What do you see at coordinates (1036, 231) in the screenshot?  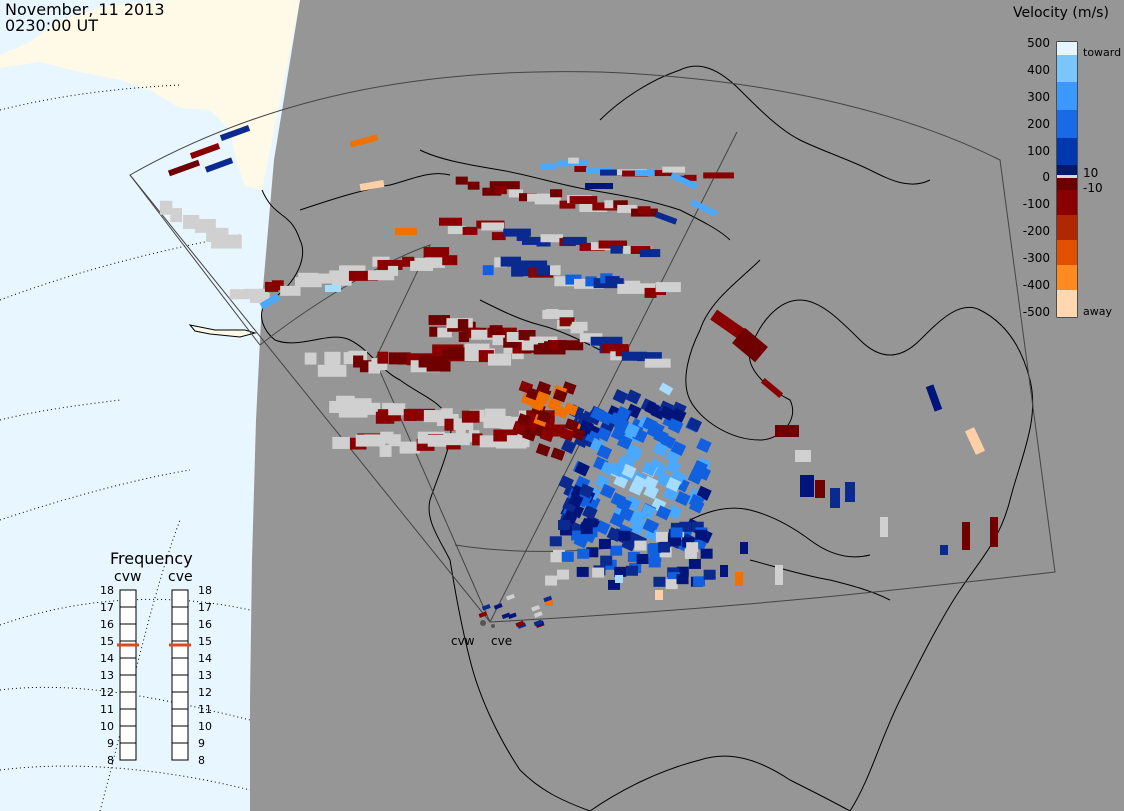 I see `colorbar-tick-label: -200` at bounding box center [1036, 231].